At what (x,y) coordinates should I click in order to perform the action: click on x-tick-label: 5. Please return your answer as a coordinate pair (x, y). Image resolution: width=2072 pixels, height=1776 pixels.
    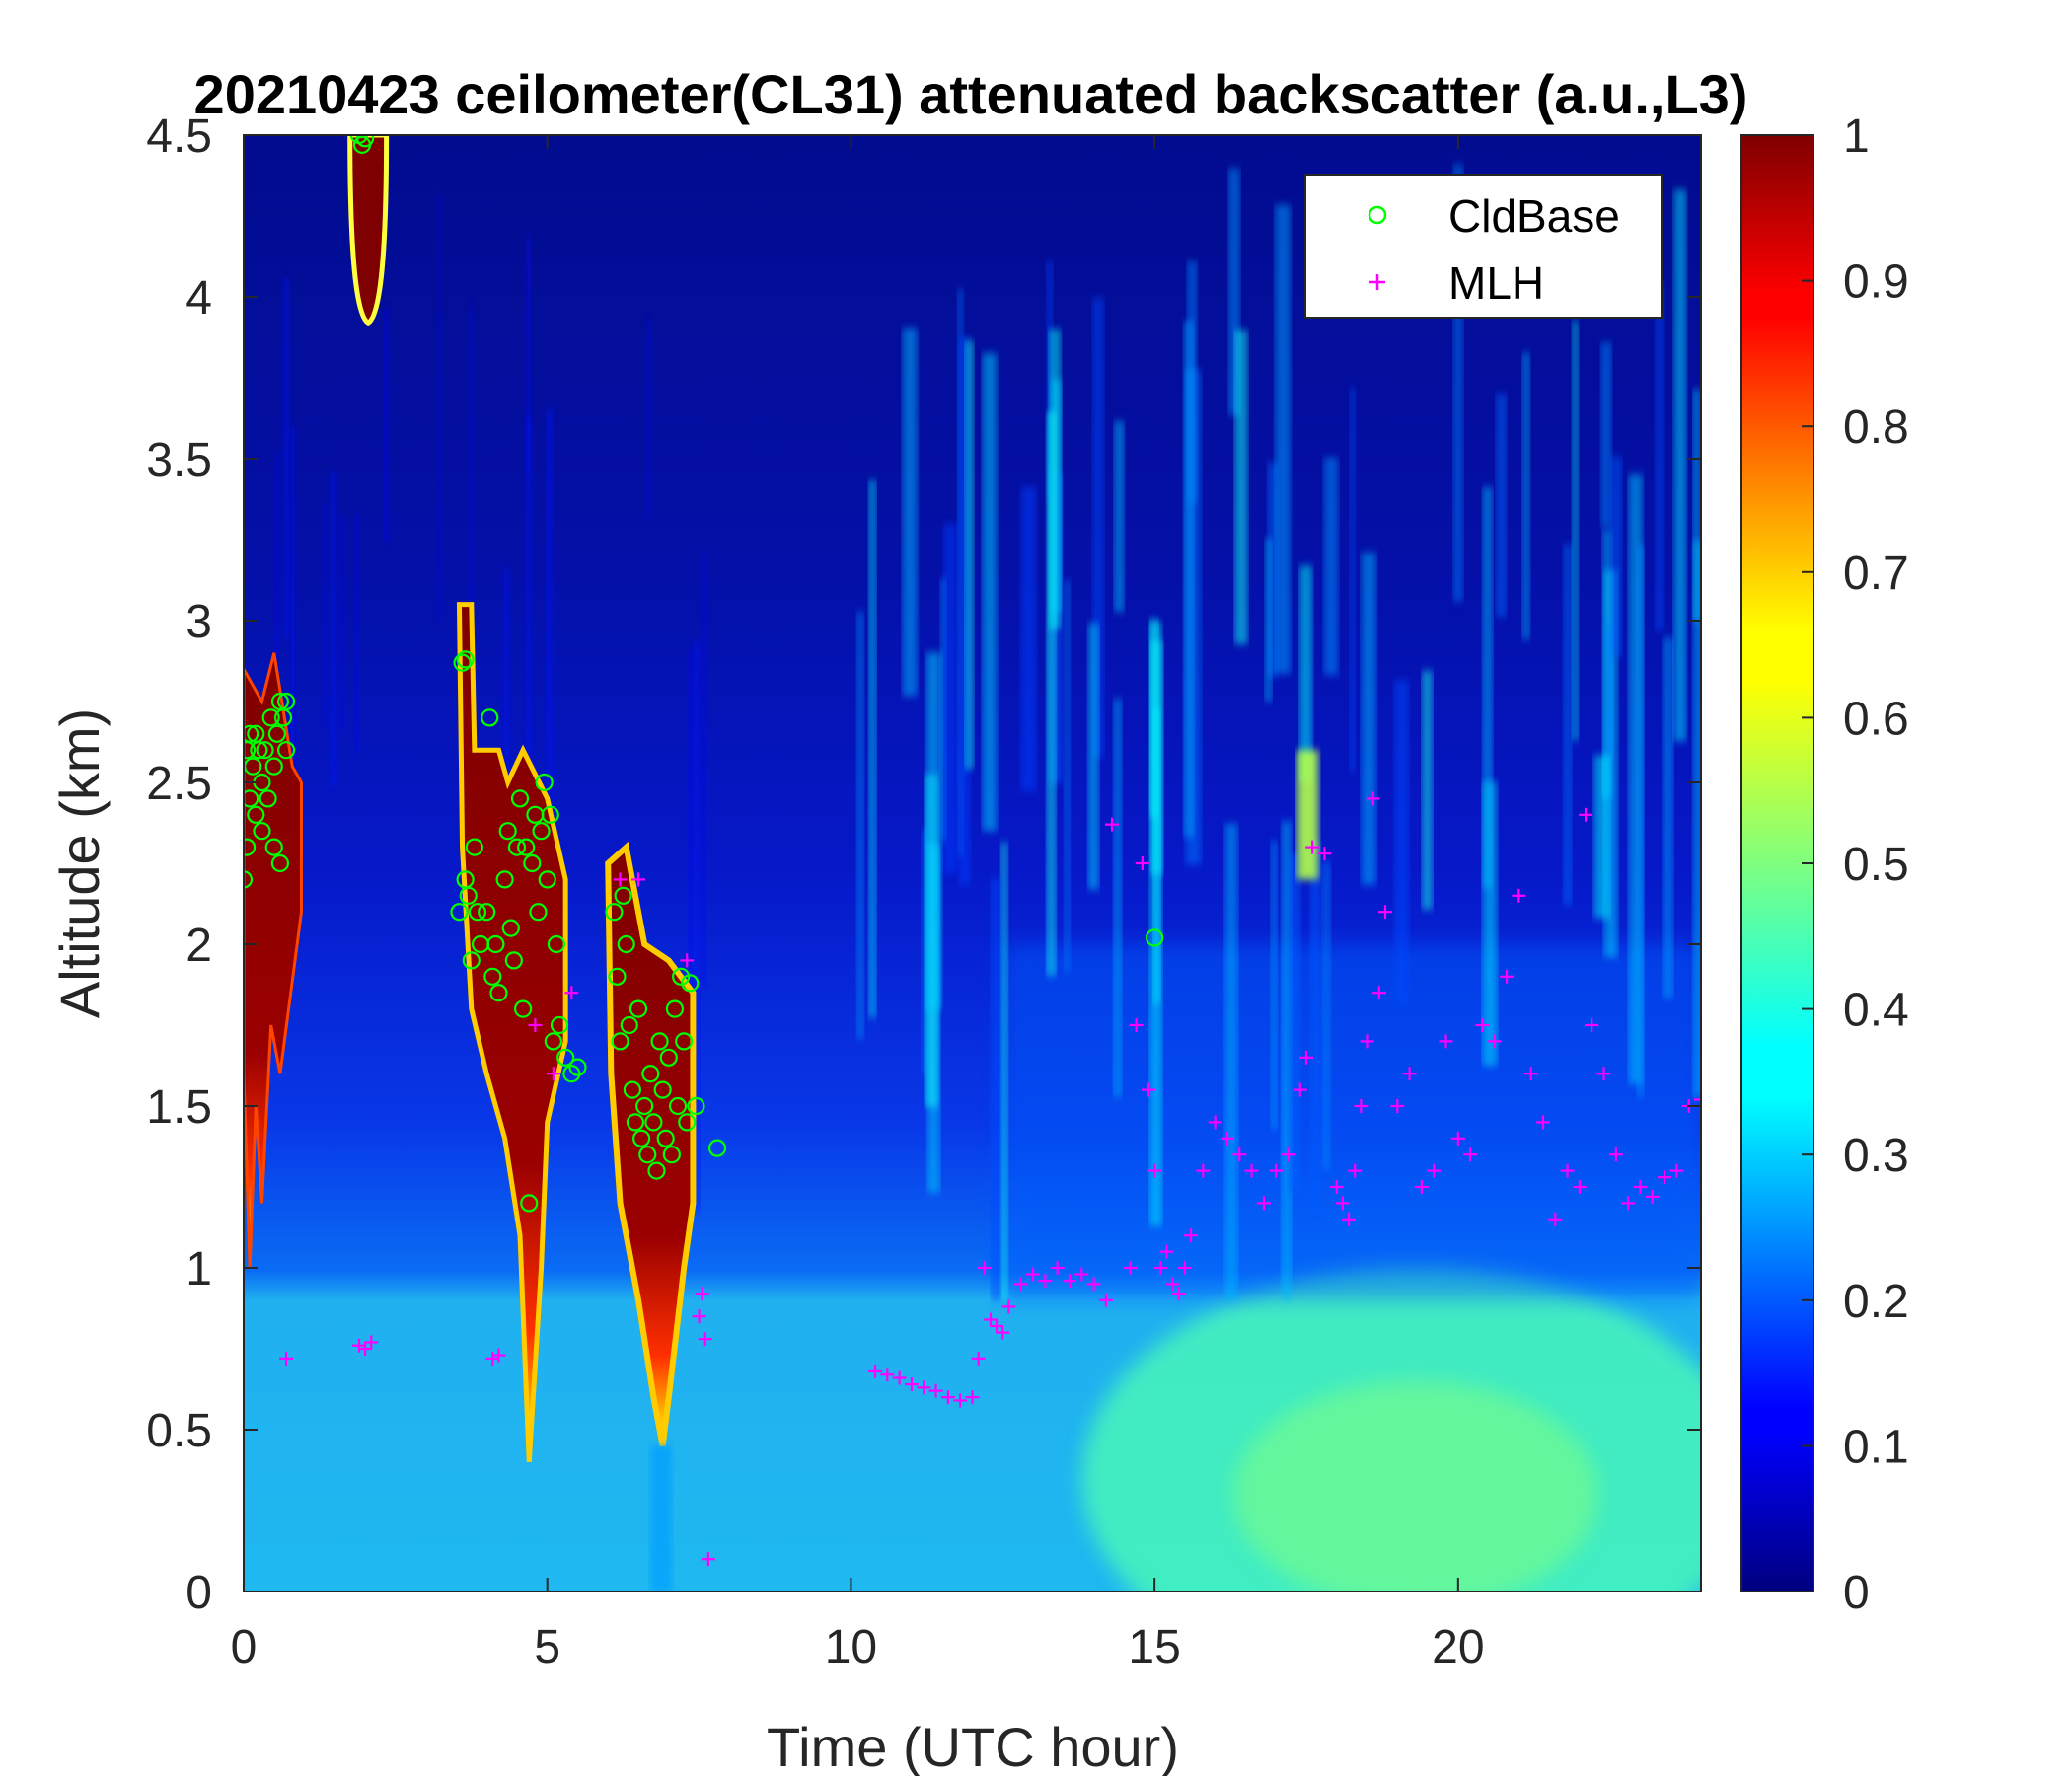
    Looking at the image, I should click on (547, 1647).